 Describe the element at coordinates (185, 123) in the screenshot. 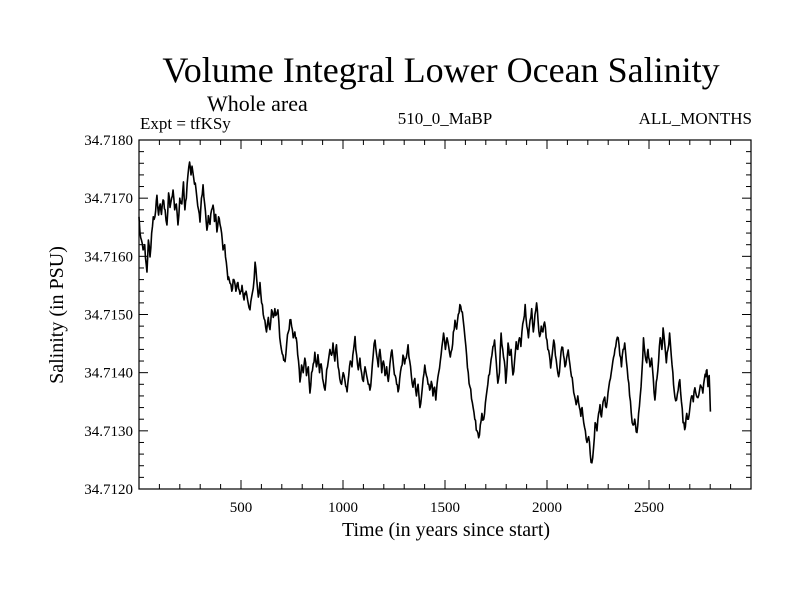

I see `experiment-label: Expt = tfKSy` at that location.